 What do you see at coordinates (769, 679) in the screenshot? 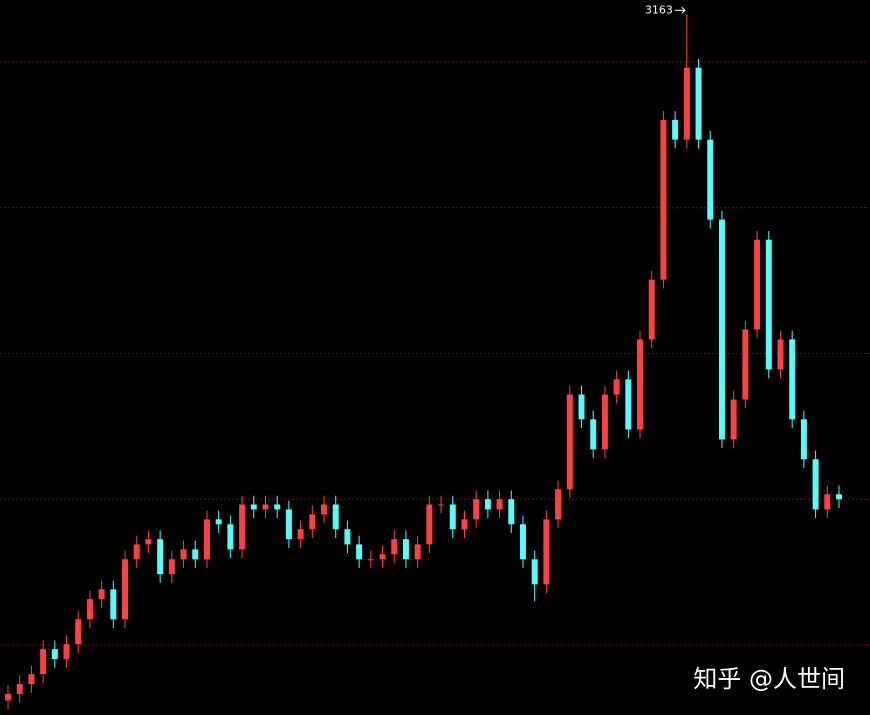
I see `watermark: 知乎 @人世间` at bounding box center [769, 679].